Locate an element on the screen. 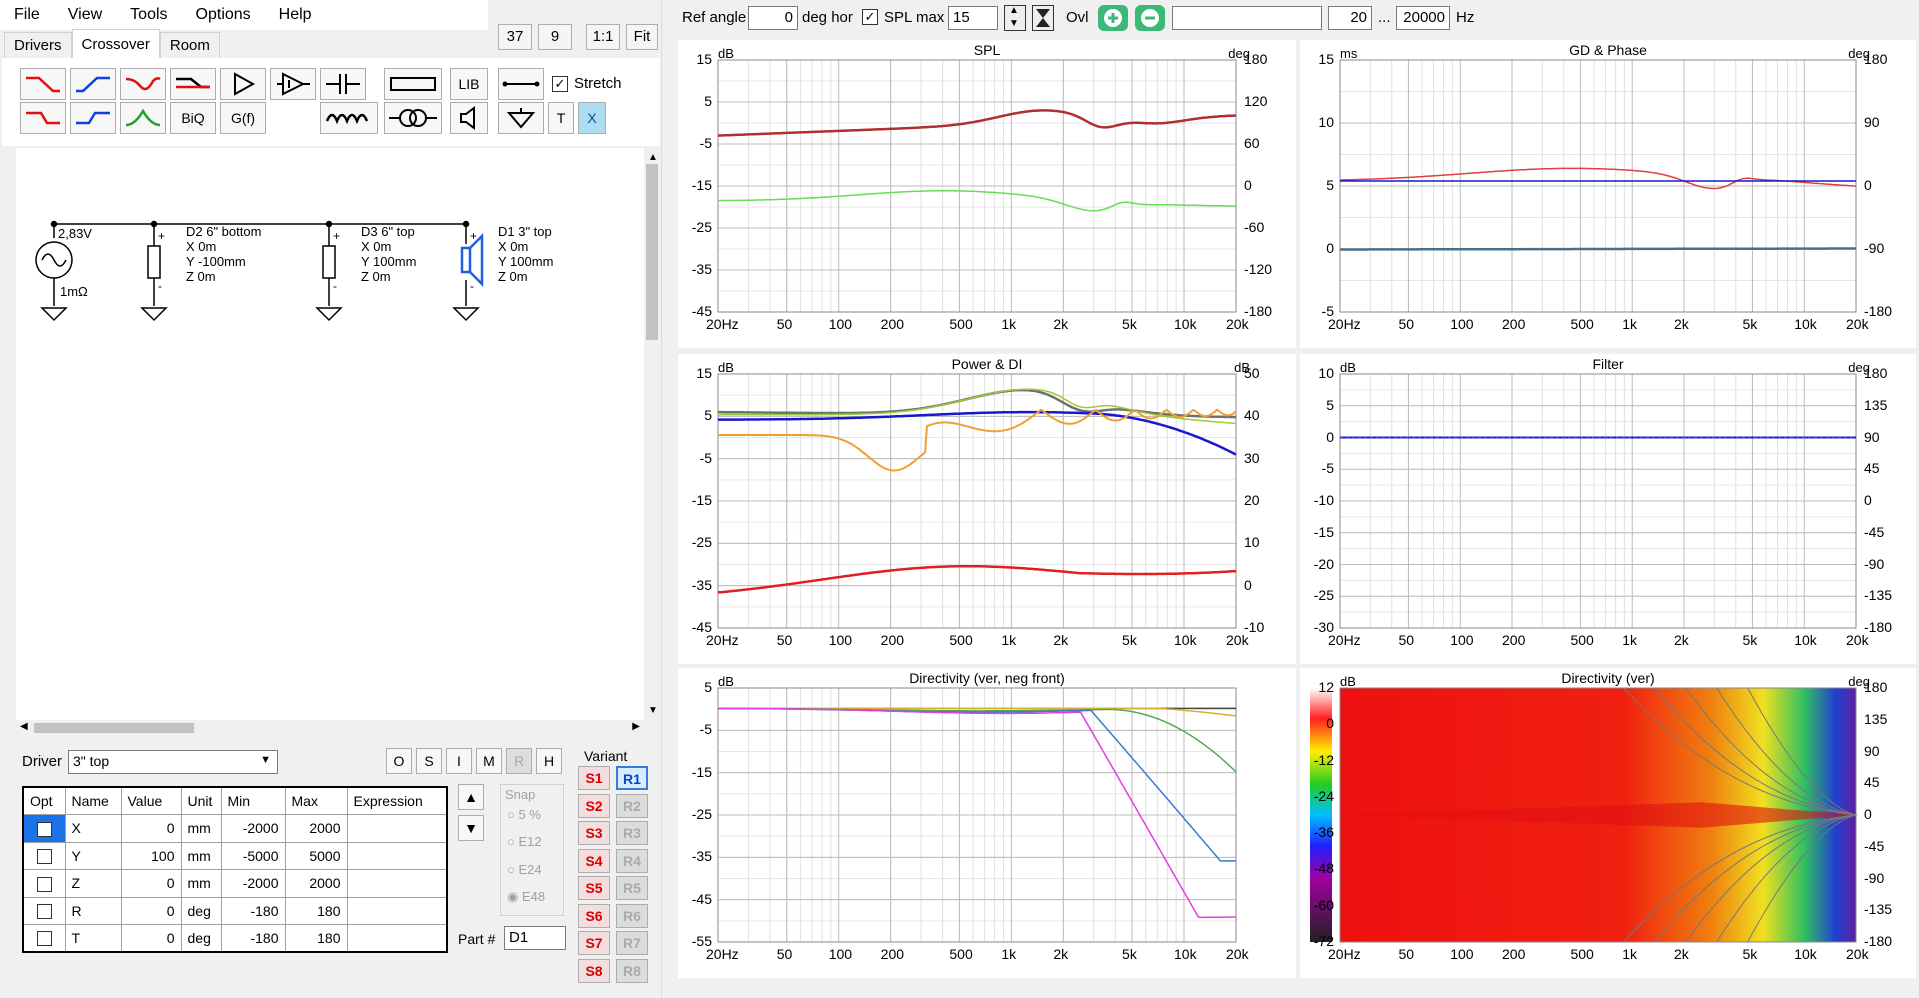 This screenshot has width=1919, height=998. variant-r7-button: R7 is located at coordinates (632, 943).